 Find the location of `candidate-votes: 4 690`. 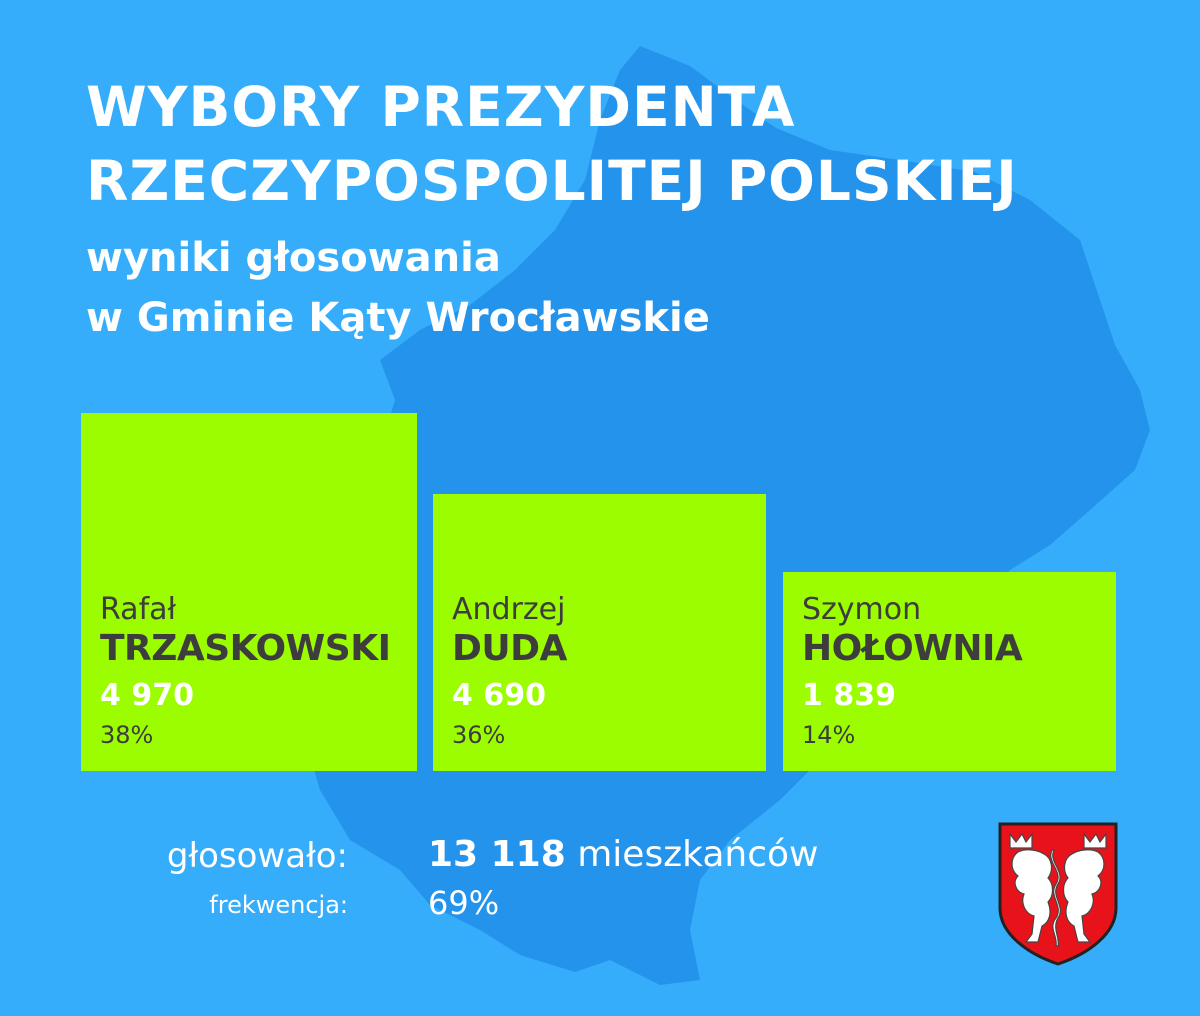

candidate-votes: 4 690 is located at coordinates (499, 695).